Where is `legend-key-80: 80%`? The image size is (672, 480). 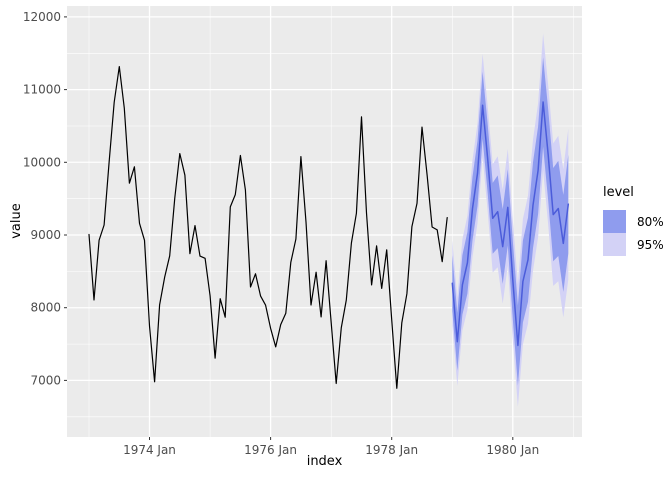 legend-key-80: 80% is located at coordinates (633, 221).